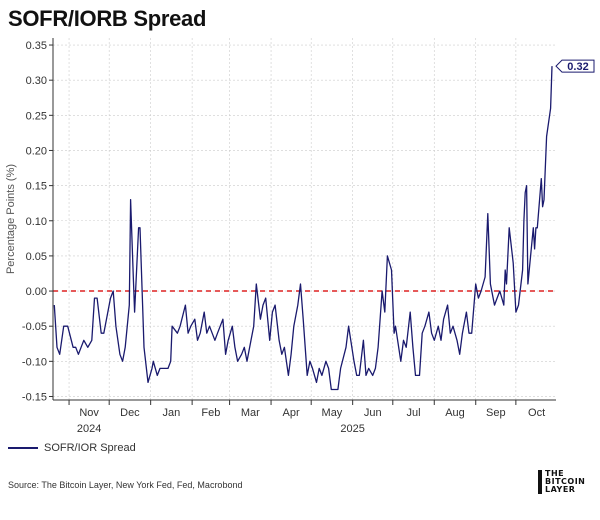  What do you see at coordinates (107, 18) in the screenshot?
I see `chart-title: SOFR/IORB Spread` at bounding box center [107, 18].